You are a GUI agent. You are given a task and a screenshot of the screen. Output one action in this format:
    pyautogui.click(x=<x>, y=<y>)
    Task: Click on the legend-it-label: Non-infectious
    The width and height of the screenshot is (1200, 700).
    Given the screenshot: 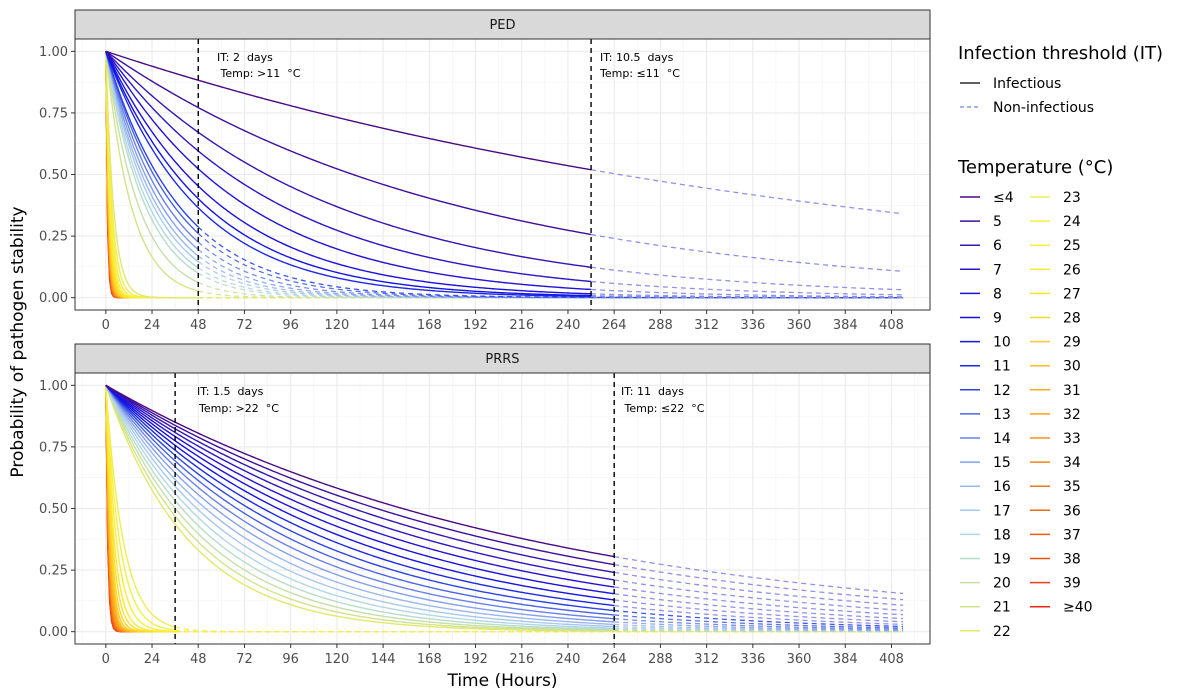 What is the action you would take?
    pyautogui.click(x=1043, y=108)
    